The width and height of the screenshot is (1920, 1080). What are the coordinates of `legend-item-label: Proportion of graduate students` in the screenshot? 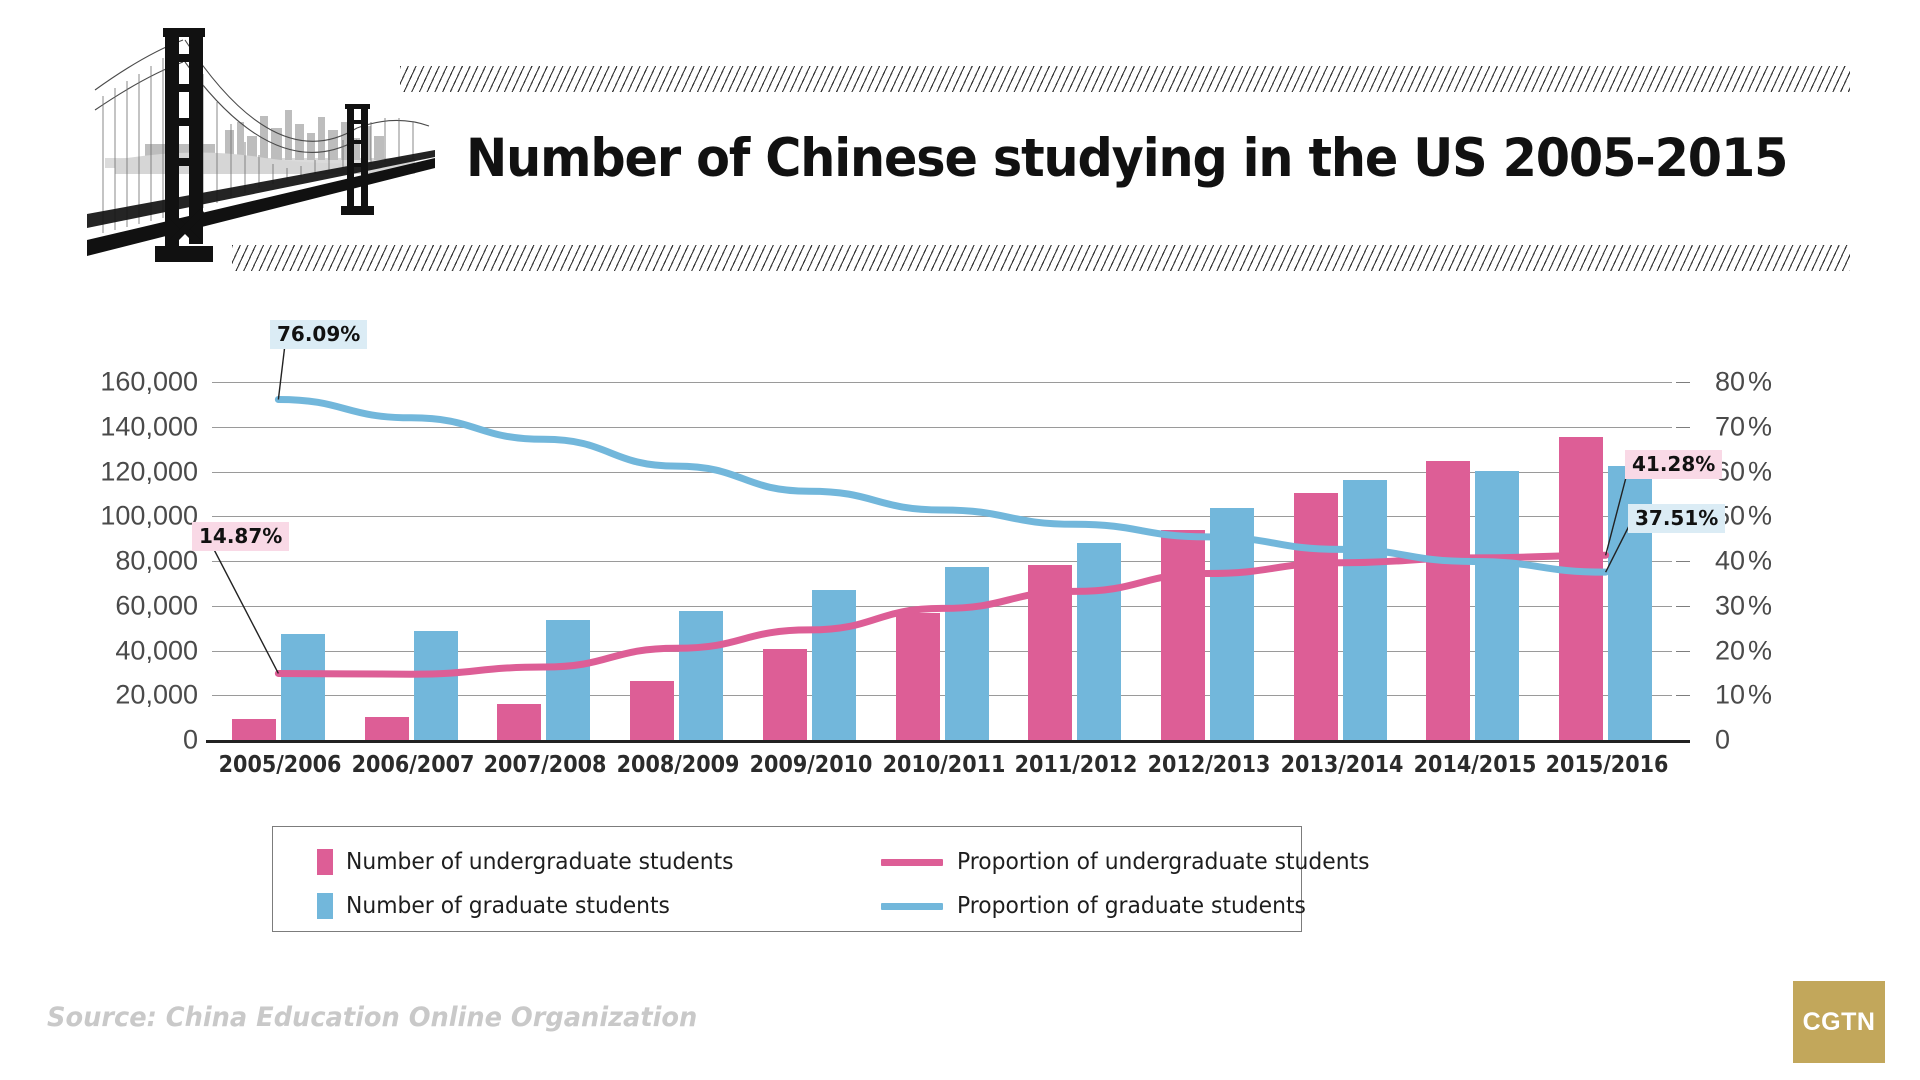 It's located at (1131, 906).